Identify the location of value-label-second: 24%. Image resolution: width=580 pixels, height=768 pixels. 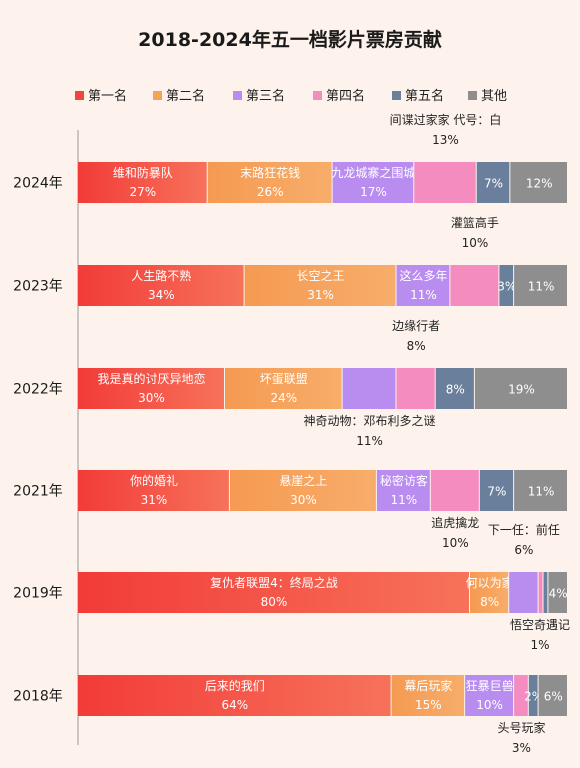
(283, 398).